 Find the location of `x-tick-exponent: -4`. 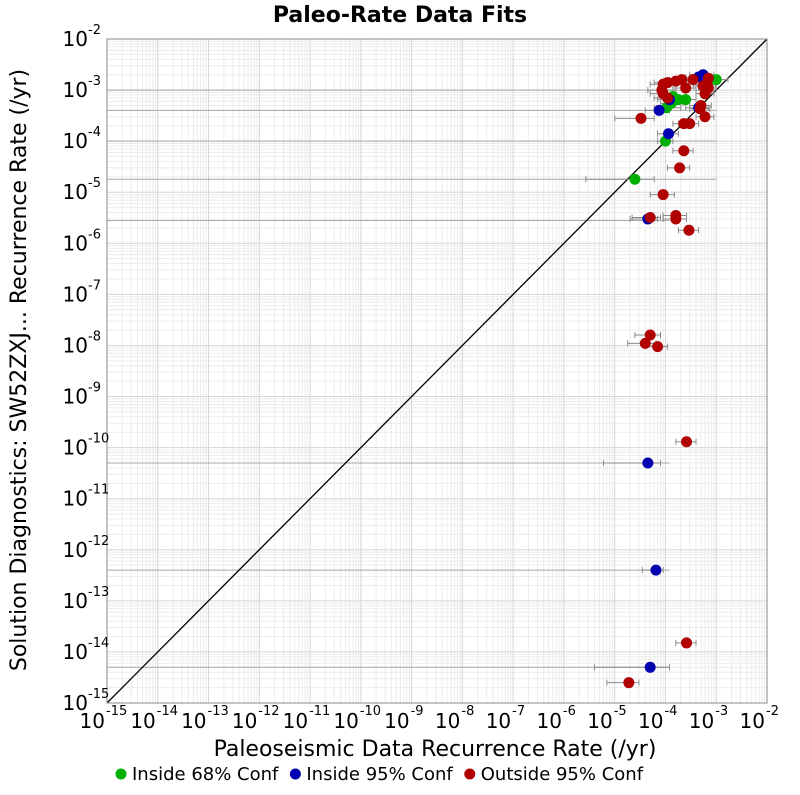

x-tick-exponent: -4 is located at coordinates (670, 711).